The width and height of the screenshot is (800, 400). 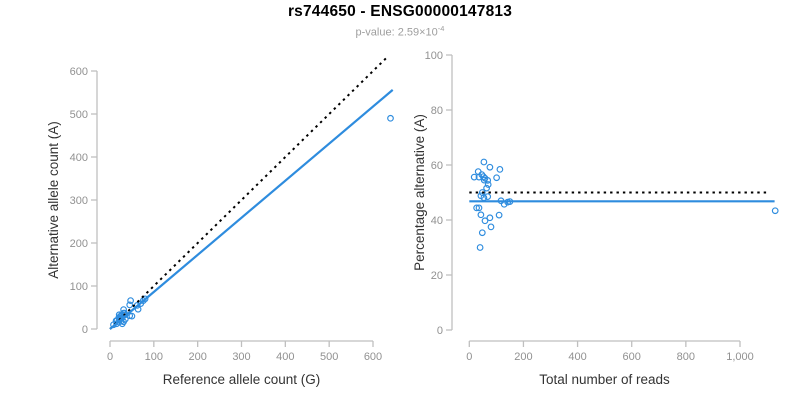 What do you see at coordinates (53, 200) in the screenshot?
I see `y-axis-title: Alternative allele count (A)` at bounding box center [53, 200].